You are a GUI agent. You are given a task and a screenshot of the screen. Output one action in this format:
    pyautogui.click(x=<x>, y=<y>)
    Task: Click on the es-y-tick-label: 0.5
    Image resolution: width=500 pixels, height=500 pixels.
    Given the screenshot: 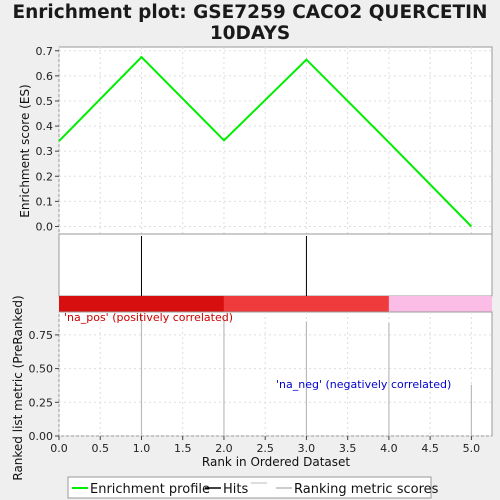 What is the action you would take?
    pyautogui.click(x=45, y=101)
    